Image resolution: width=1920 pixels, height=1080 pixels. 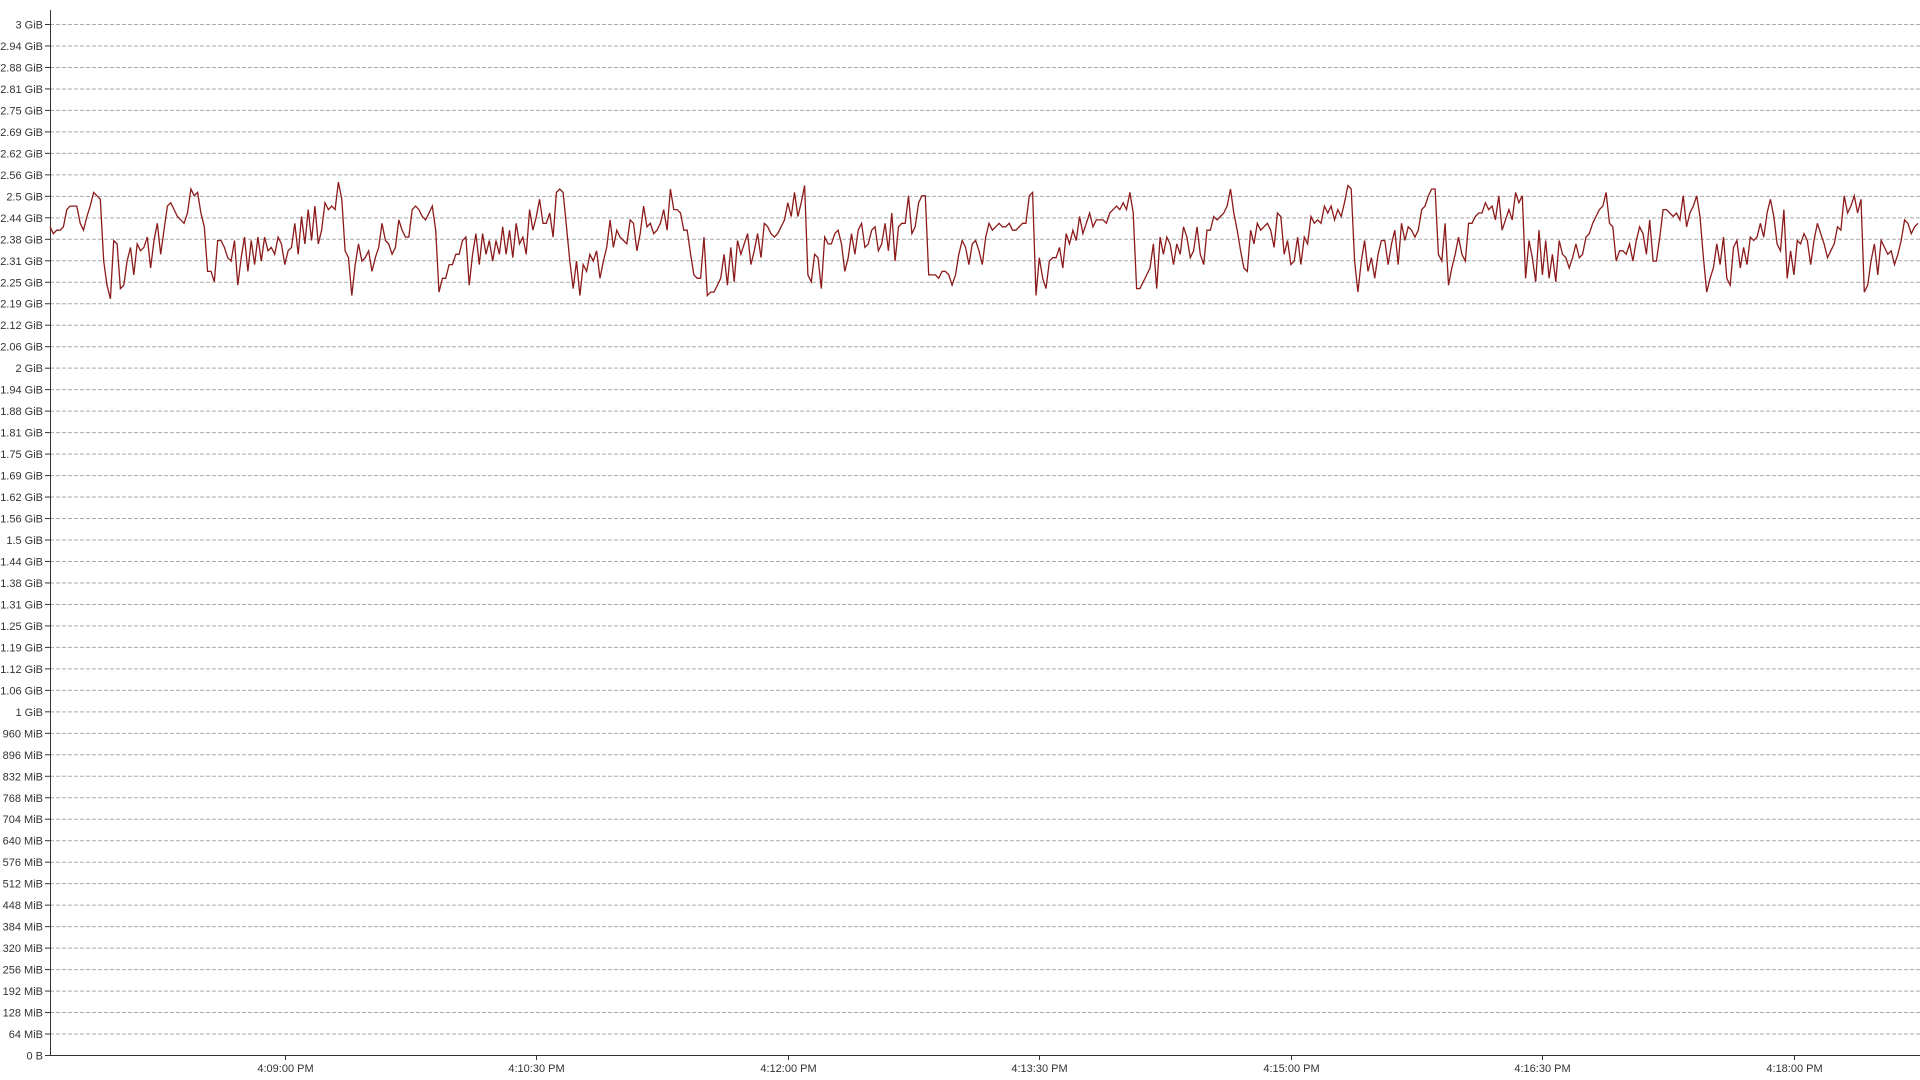 What do you see at coordinates (21, 498) in the screenshot?
I see `y-tick-label: 1.62 GiB` at bounding box center [21, 498].